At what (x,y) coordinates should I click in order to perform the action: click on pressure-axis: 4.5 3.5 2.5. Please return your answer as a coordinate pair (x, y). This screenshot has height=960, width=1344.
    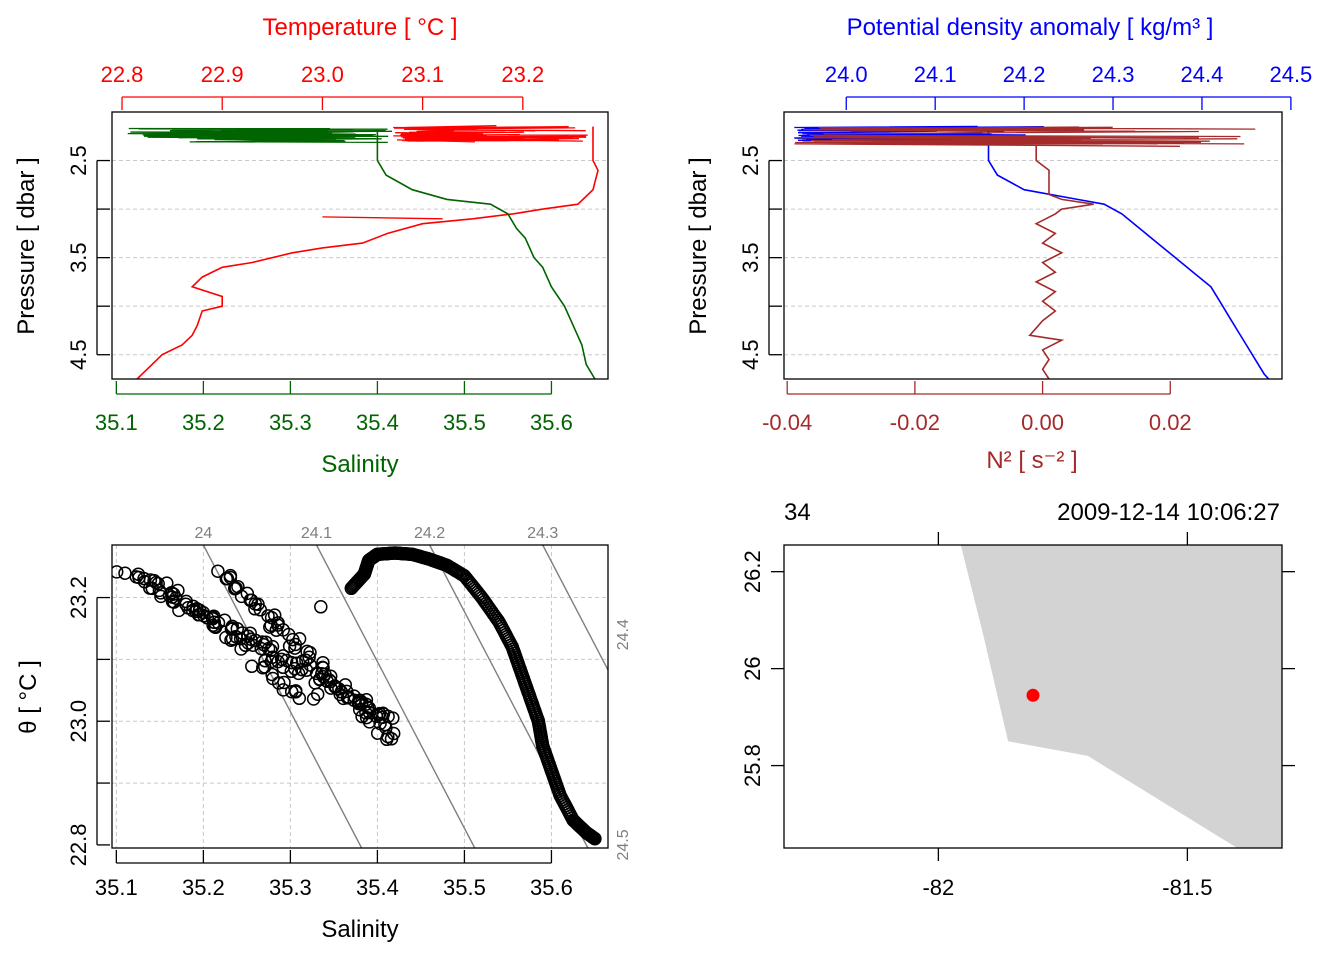
    Looking at the image, I should click on (88, 257).